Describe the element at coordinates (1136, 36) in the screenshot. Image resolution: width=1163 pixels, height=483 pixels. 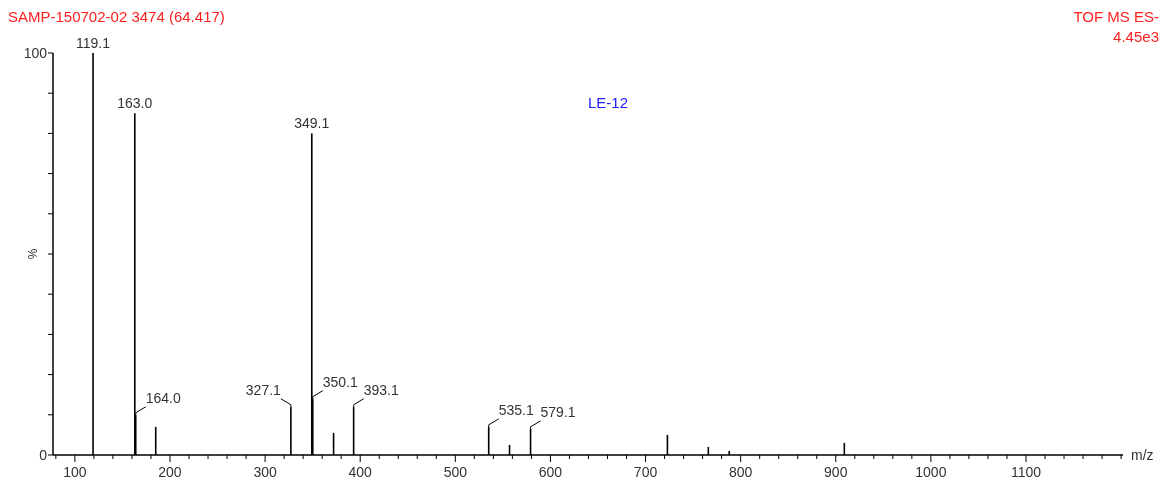
I see `text: 4.45e3` at that location.